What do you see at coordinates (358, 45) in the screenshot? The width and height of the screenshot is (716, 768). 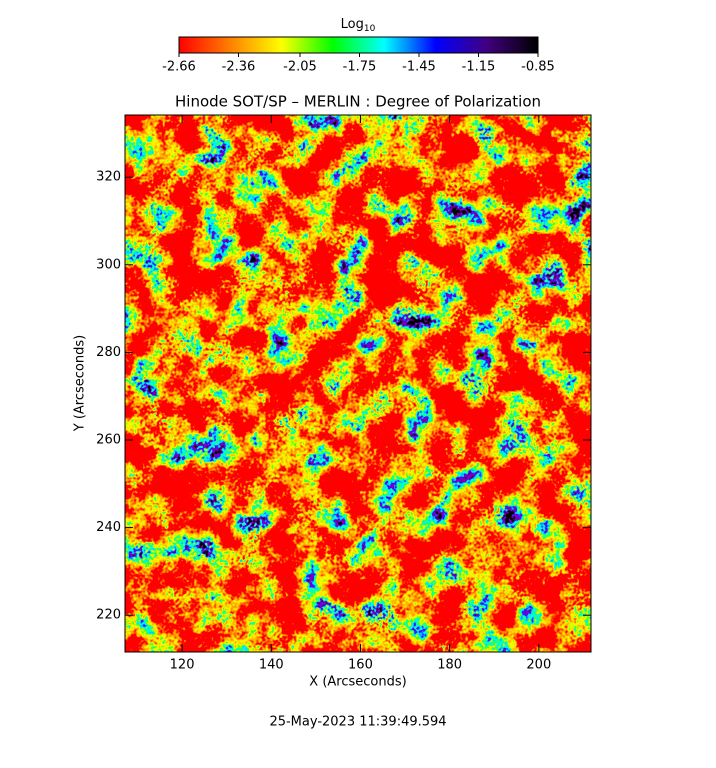 I see `colorbar` at bounding box center [358, 45].